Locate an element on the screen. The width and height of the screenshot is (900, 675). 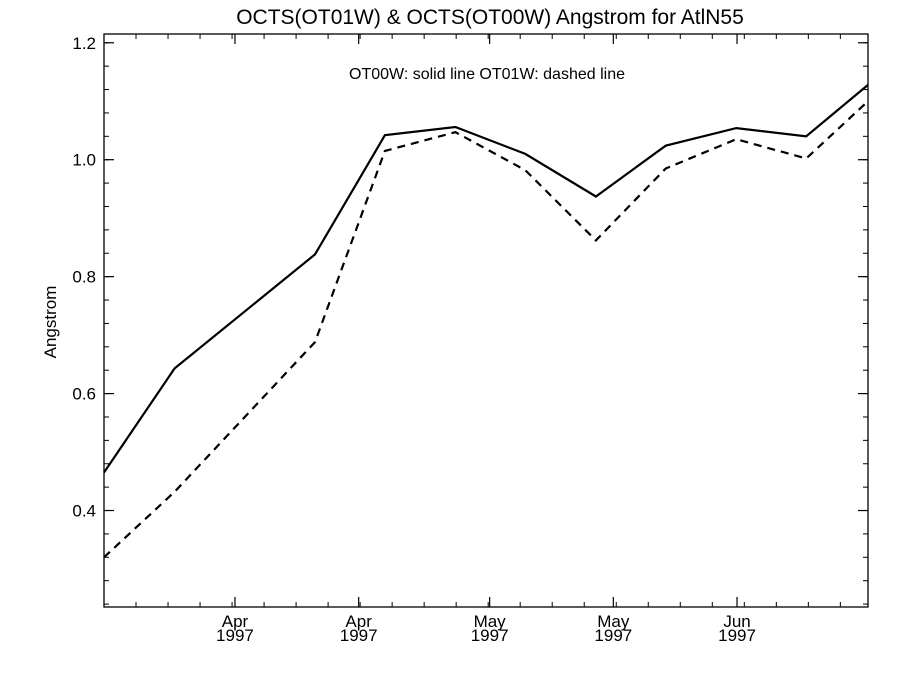
y-tick-label: 1.2 is located at coordinates (84, 43).